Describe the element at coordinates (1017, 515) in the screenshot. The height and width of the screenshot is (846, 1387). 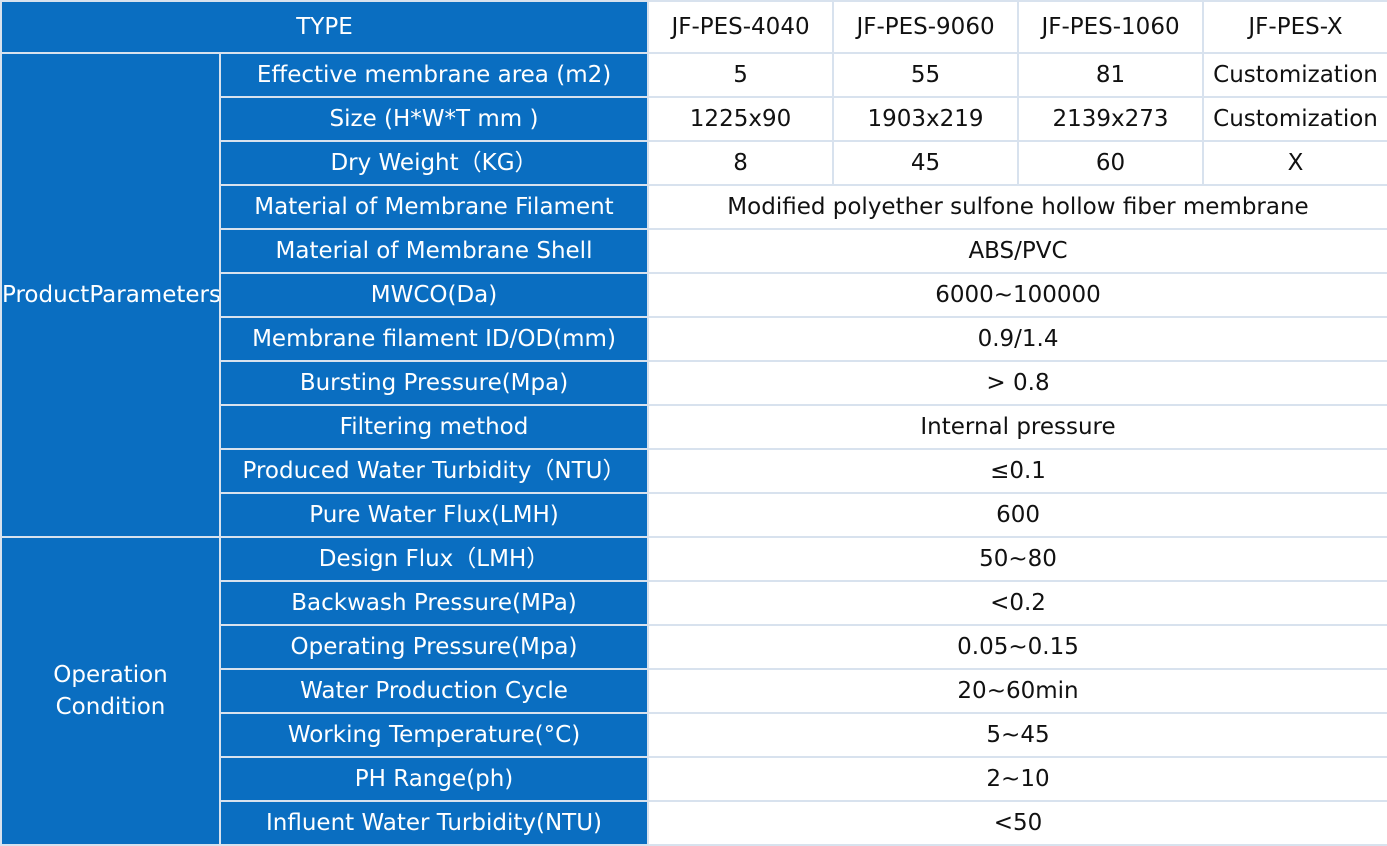
I see `value-cell: 600` at that location.